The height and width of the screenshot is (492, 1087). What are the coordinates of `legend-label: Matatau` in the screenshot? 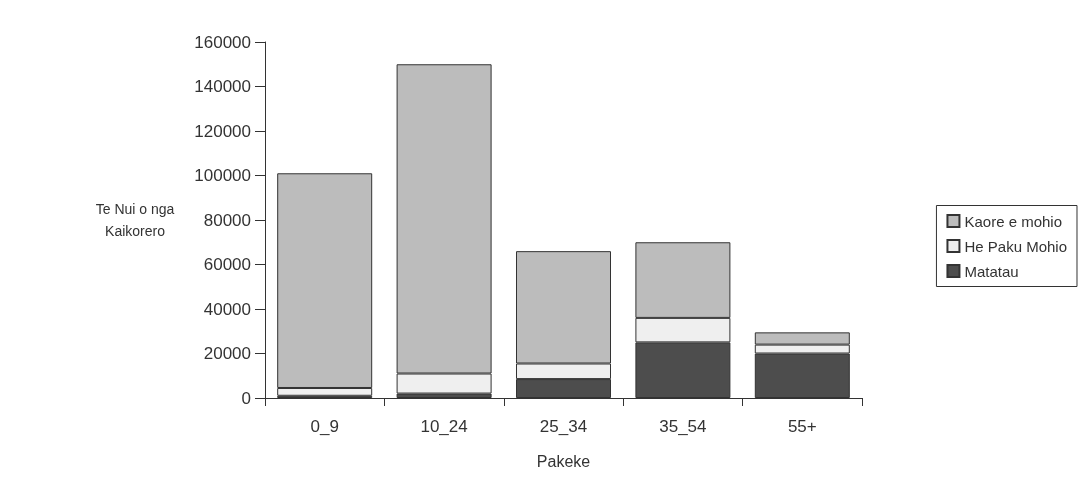 It's located at (991, 271).